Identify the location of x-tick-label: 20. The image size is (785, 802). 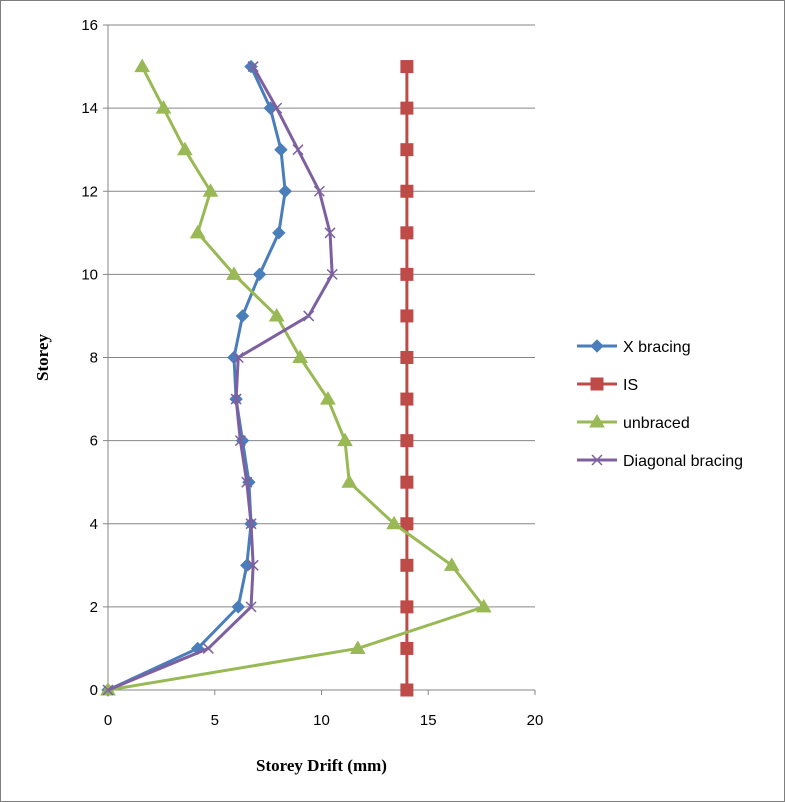
(535, 720).